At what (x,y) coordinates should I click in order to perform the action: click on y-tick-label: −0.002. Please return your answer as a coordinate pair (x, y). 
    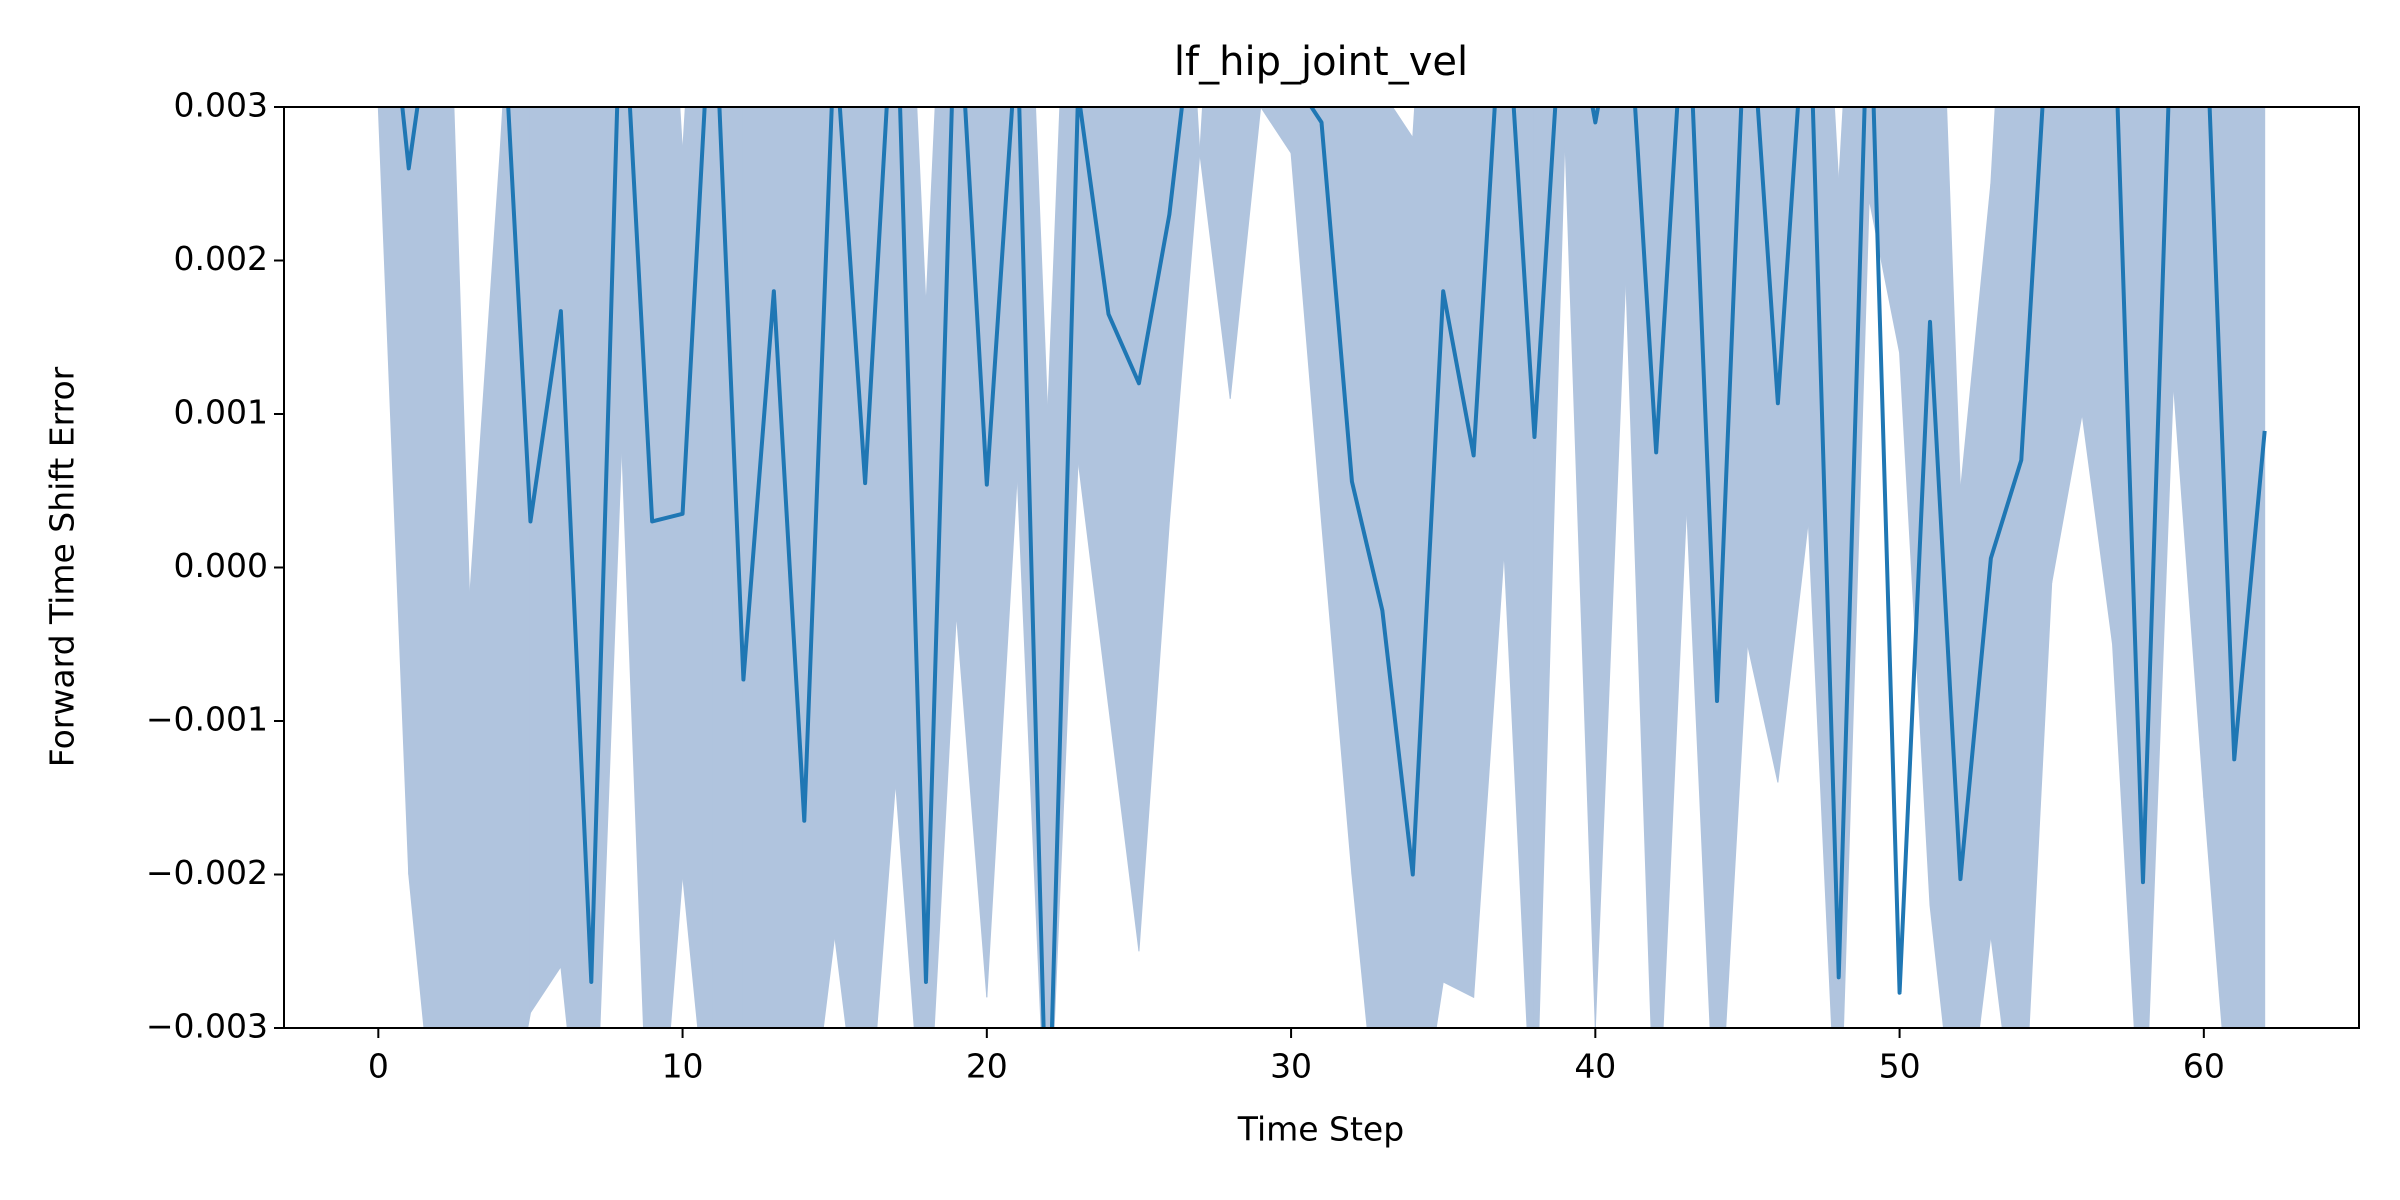
    Looking at the image, I should click on (207, 872).